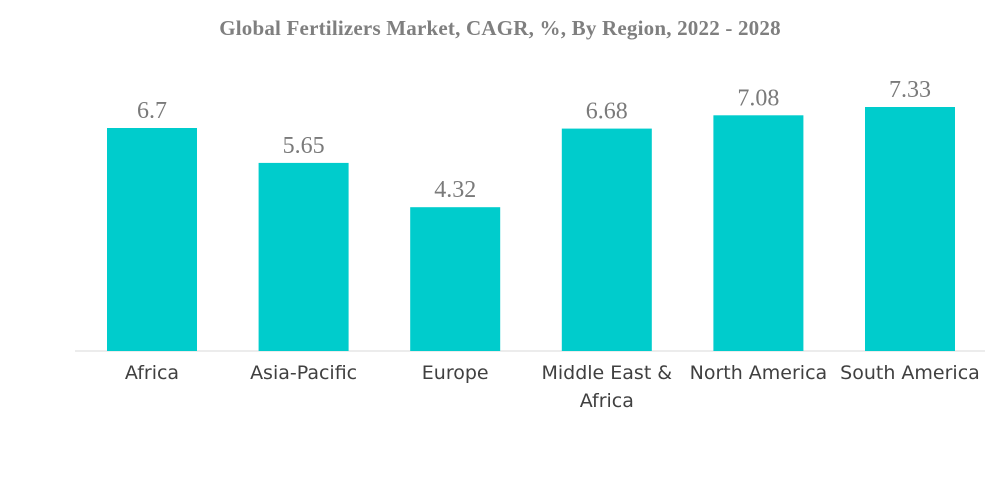  Describe the element at coordinates (606, 387) in the screenshot. I see `category-label: Middle East & Africa` at that location.